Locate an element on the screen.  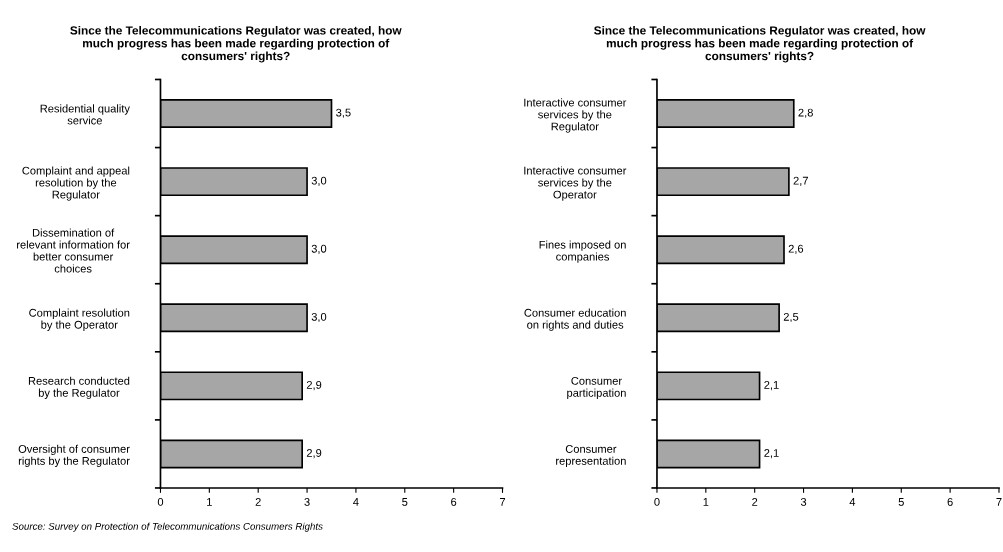
data-label: 3,5 is located at coordinates (343, 113).